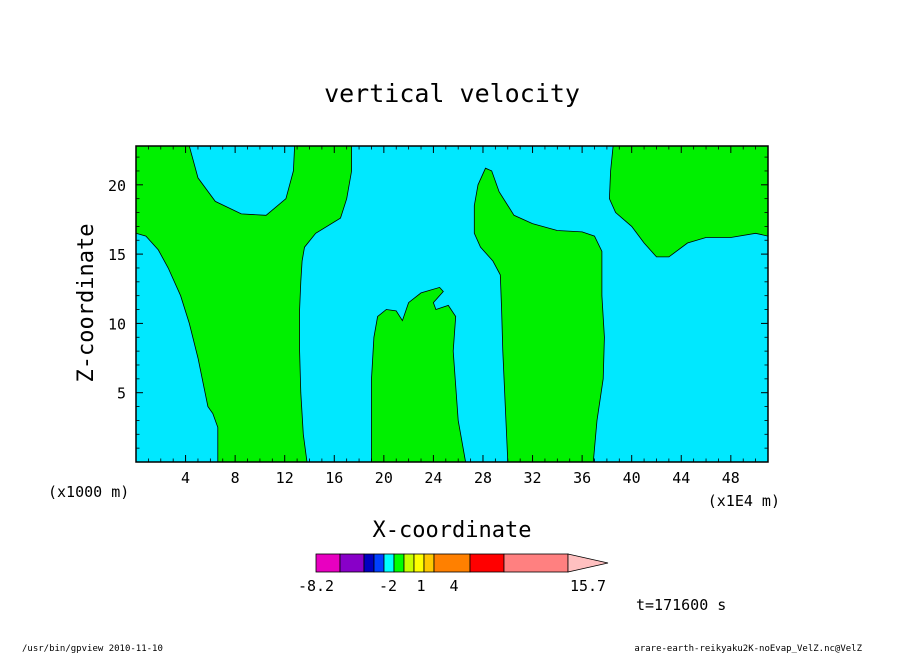  What do you see at coordinates (681, 605) in the screenshot?
I see `time-annotation: t=171600 s` at bounding box center [681, 605].